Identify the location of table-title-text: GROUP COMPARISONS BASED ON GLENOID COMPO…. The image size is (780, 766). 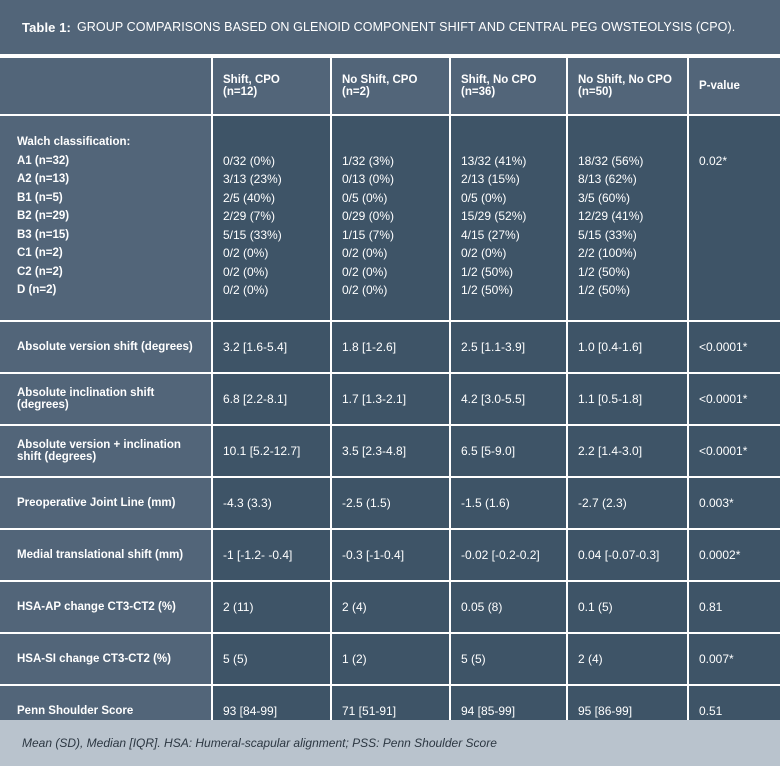
(406, 27).